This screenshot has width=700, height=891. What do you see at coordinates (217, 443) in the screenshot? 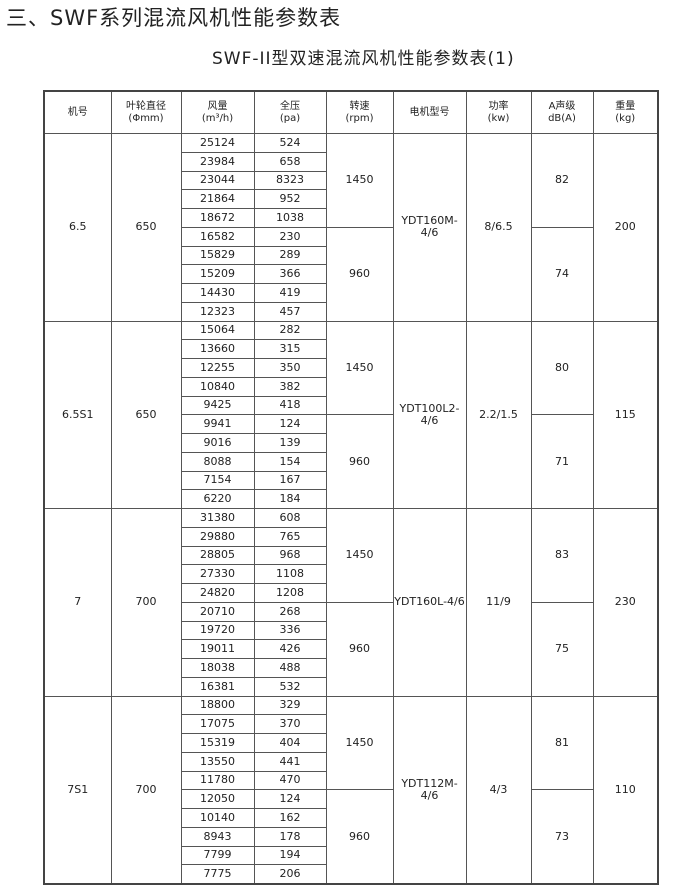
I see `airflow-cell: 9016` at bounding box center [217, 443].